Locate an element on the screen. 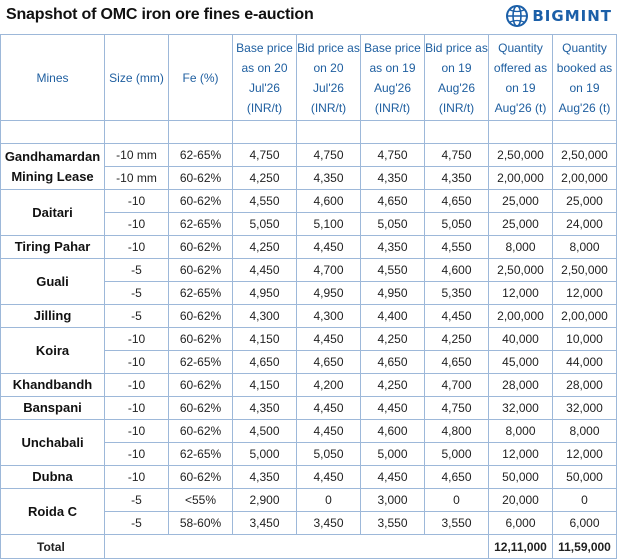 Image resolution: width=618 pixels, height=560 pixels. table-cell: 28,000 is located at coordinates (584, 385).